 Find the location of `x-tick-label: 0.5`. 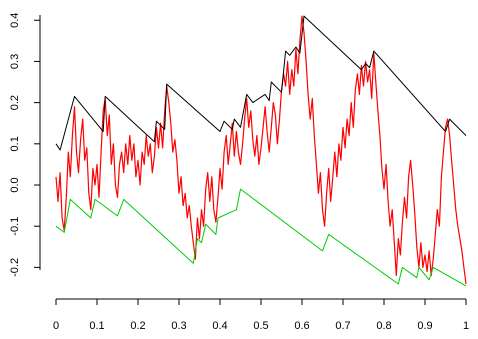

x-tick-label: 0.5 is located at coordinates (260, 326).